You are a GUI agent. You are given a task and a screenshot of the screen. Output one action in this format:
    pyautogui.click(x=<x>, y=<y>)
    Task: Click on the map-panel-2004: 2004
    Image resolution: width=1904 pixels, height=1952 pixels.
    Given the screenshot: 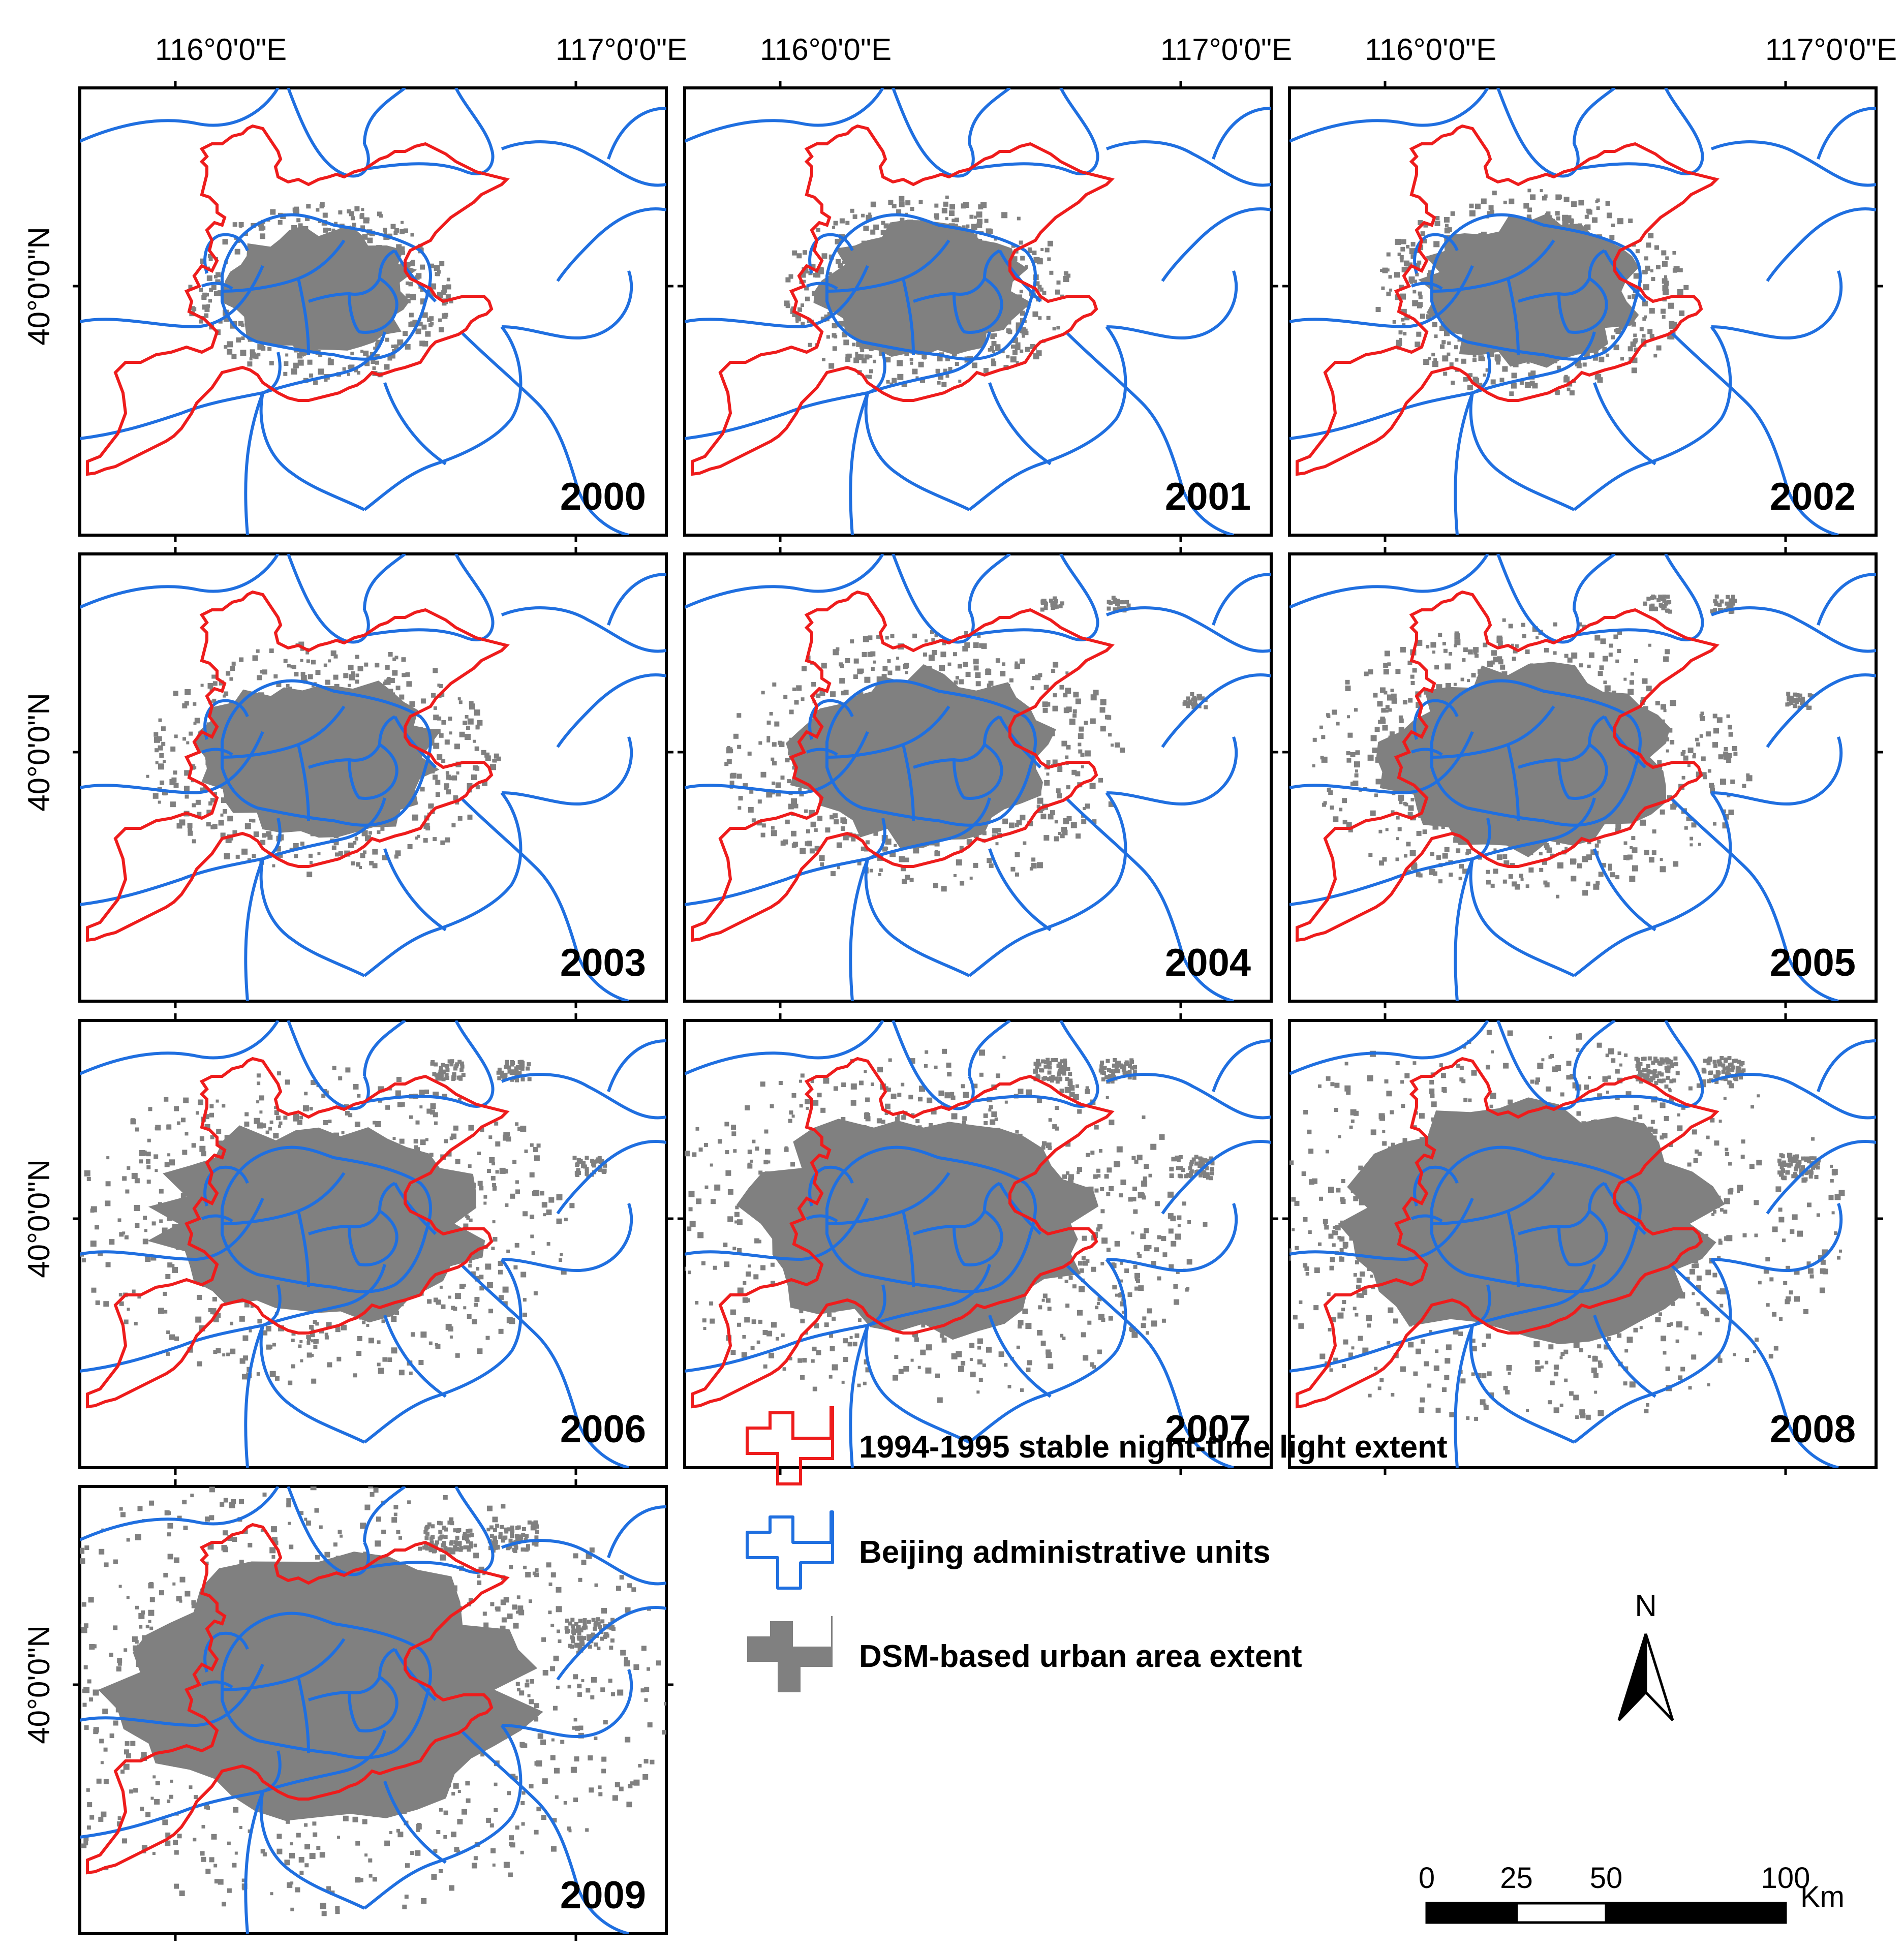 What is the action you would take?
    pyautogui.click(x=978, y=777)
    